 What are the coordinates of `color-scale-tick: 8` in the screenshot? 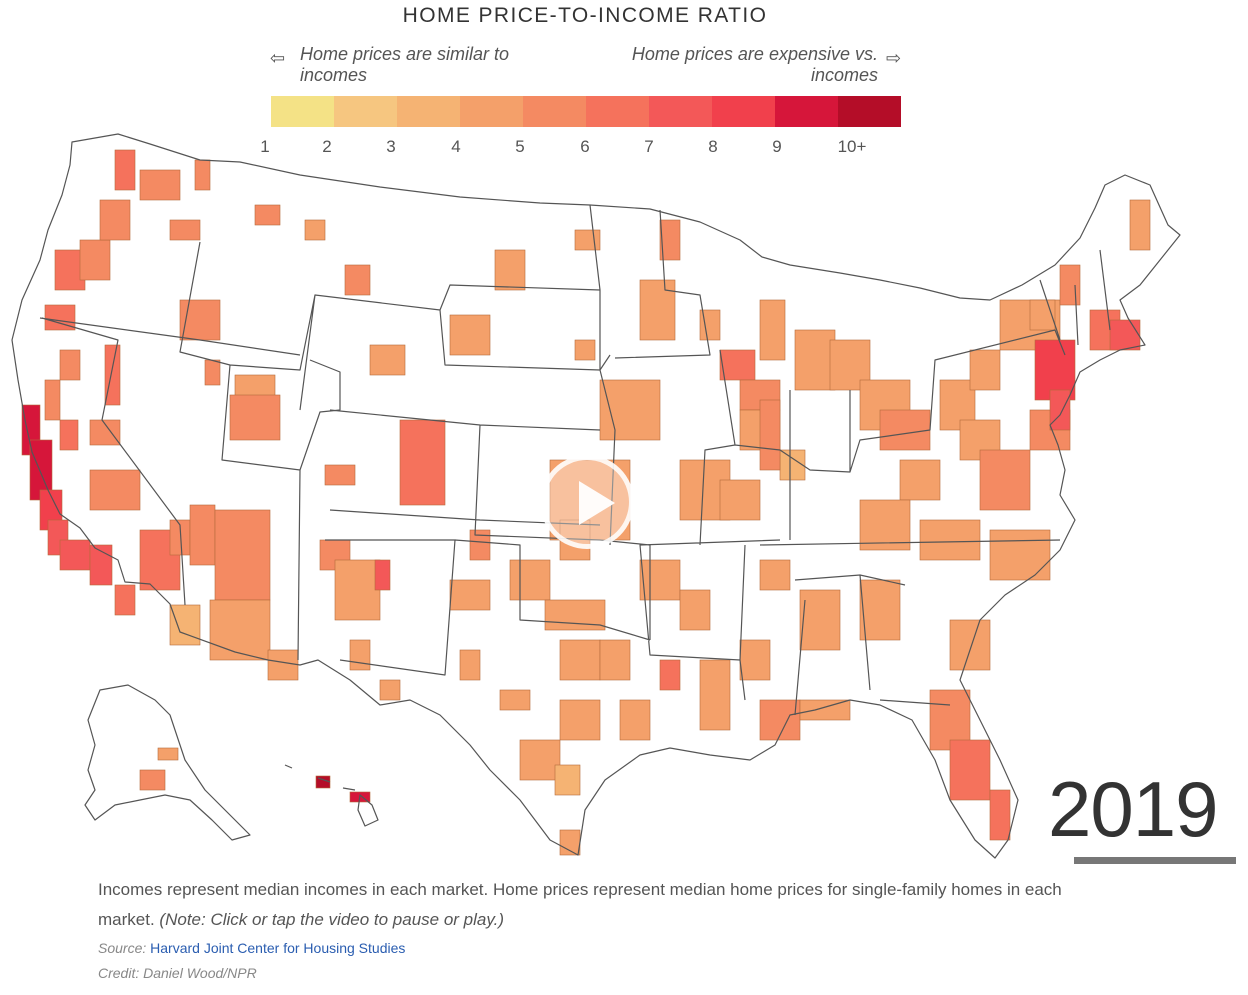 It's located at (713, 146).